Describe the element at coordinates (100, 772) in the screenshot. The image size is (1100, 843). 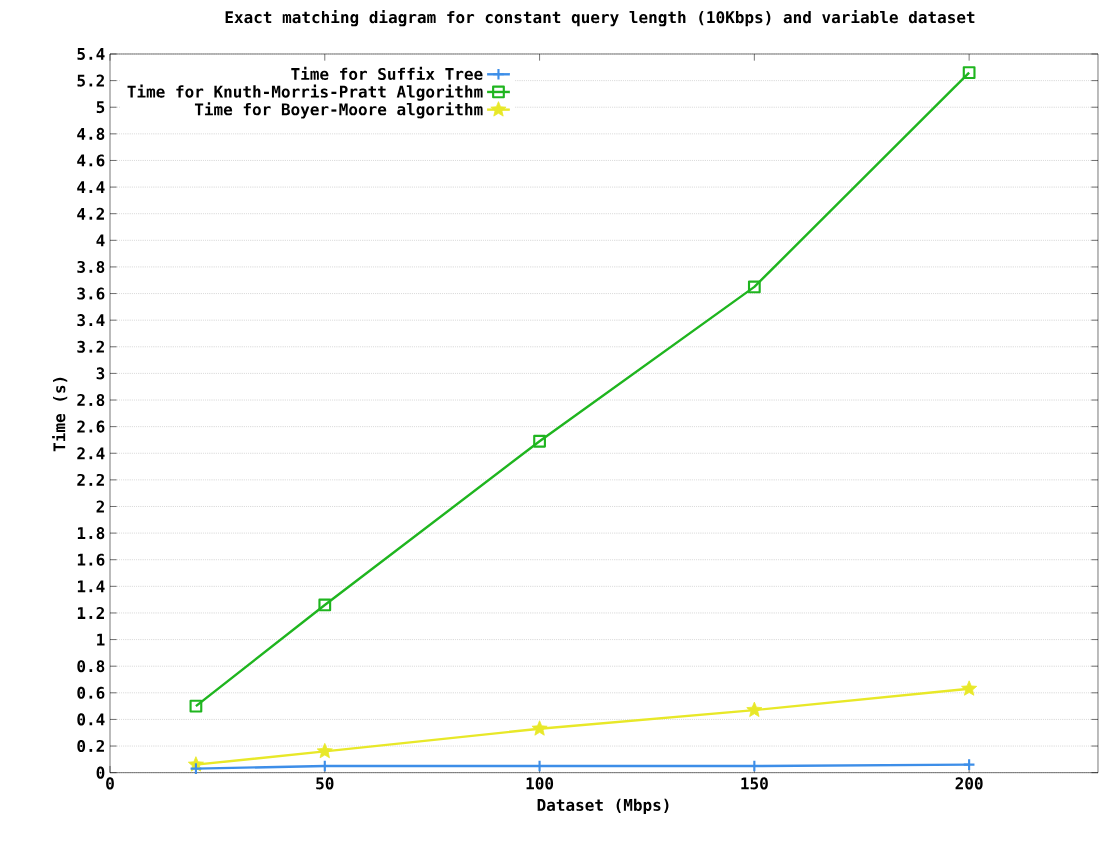
I see `y-tick-label: 0` at that location.